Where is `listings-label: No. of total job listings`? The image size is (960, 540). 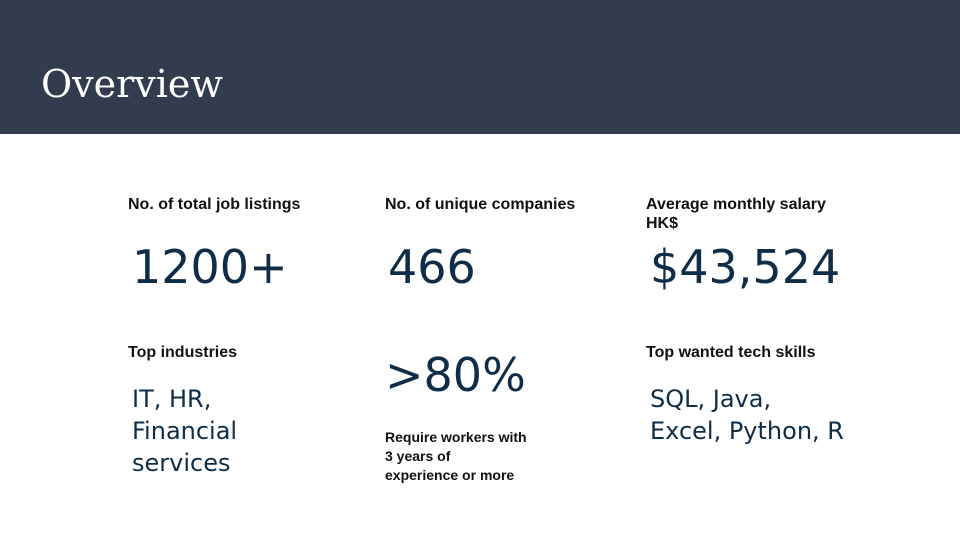 listings-label: No. of total job listings is located at coordinates (214, 204).